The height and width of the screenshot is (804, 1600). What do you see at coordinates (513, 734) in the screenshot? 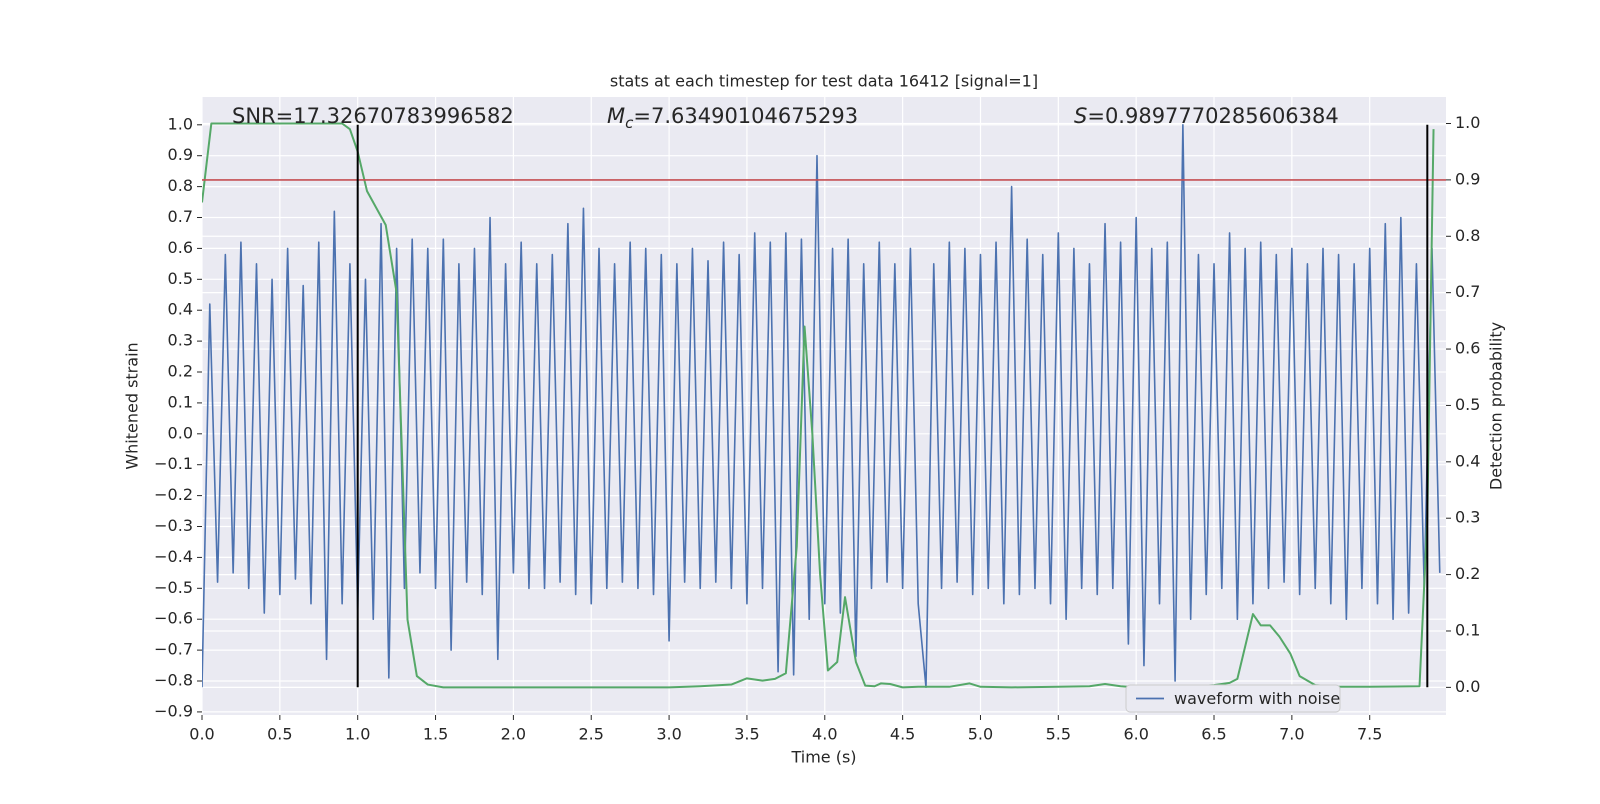
I see `x-tick-label: 2.0` at bounding box center [513, 734].